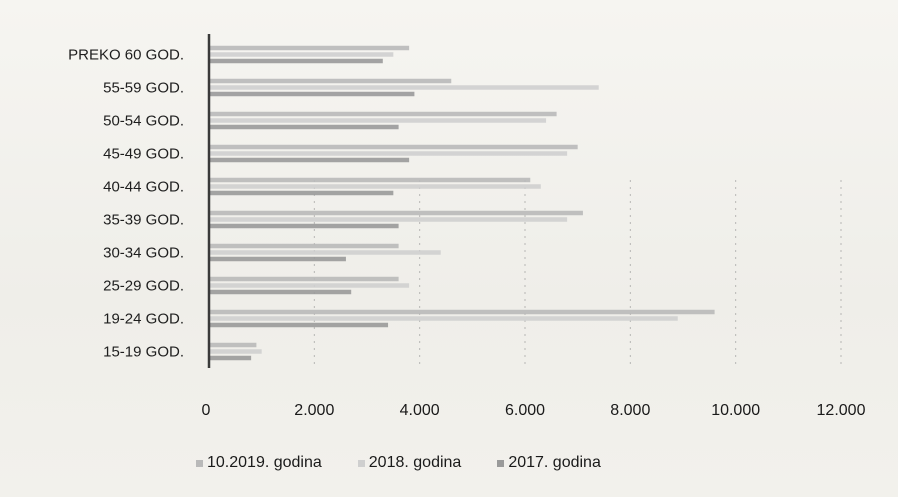  Describe the element at coordinates (735, 410) in the screenshot. I see `x-tick-label-6: 10.000` at that location.